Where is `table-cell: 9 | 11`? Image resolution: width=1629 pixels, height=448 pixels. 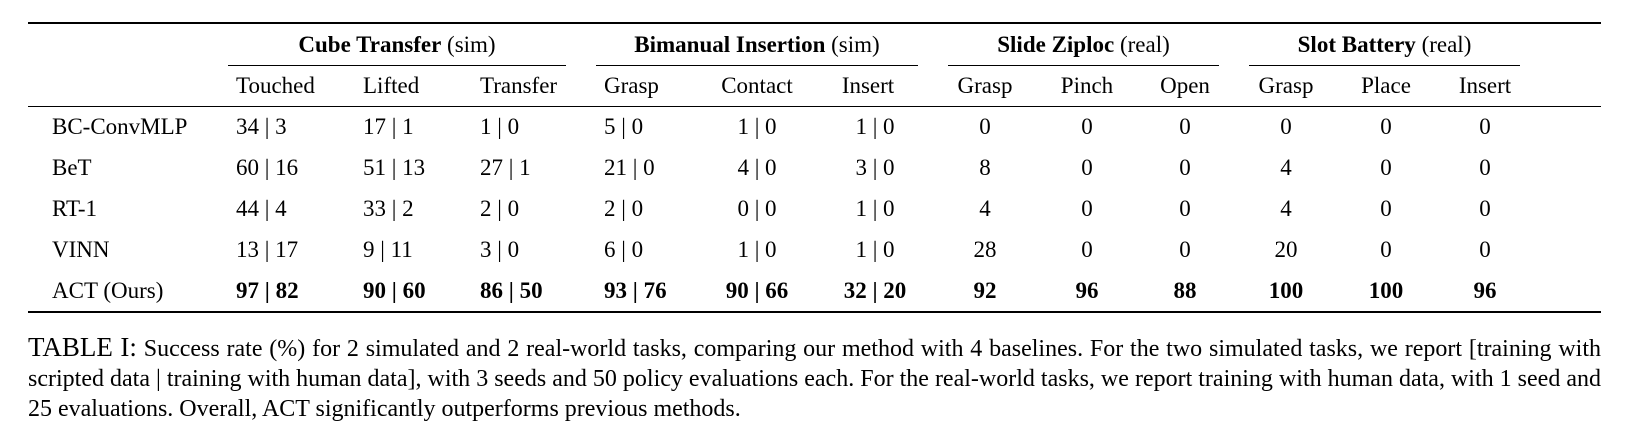 table-cell: 9 | 11 is located at coordinates (388, 249).